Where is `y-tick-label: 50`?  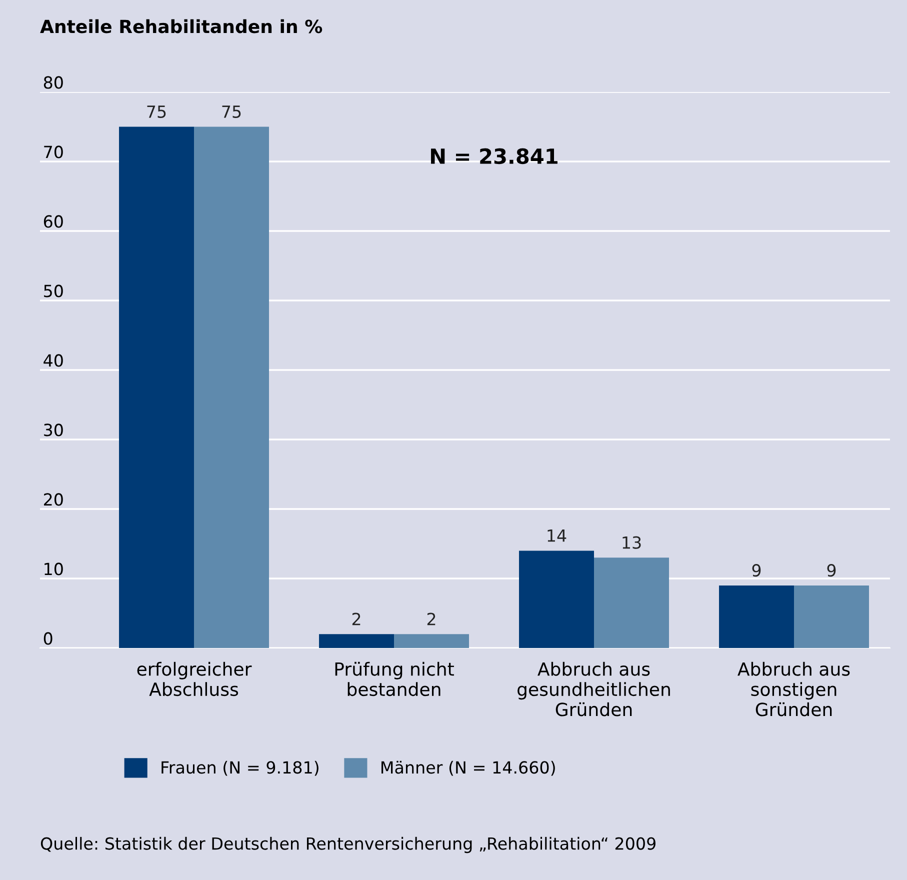
y-tick-label: 50 is located at coordinates (53, 291).